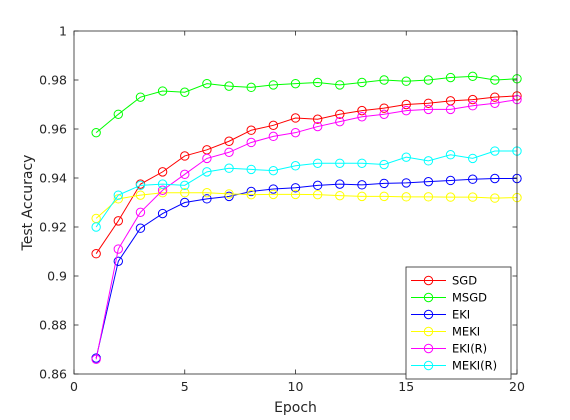 The height and width of the screenshot is (420, 570). I want to click on legend-item: EKI(R), so click(449, 349).